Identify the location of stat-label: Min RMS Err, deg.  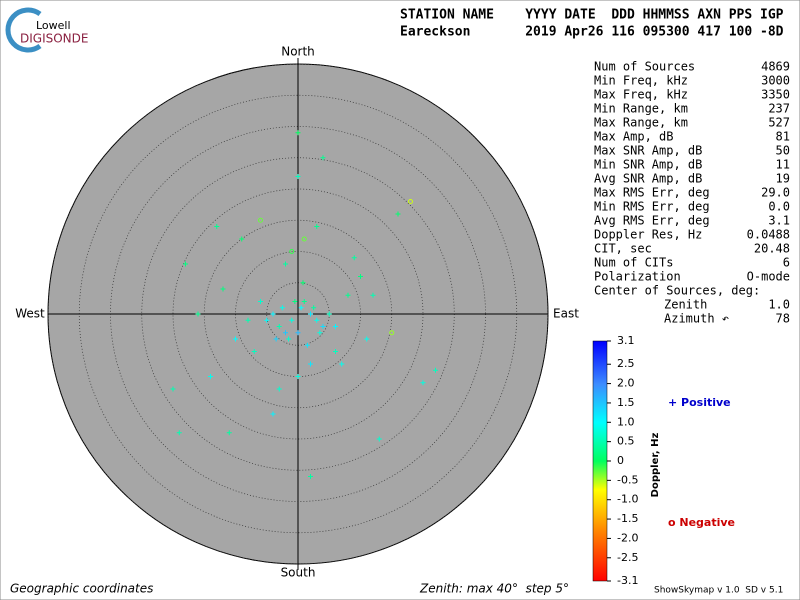
(652, 207).